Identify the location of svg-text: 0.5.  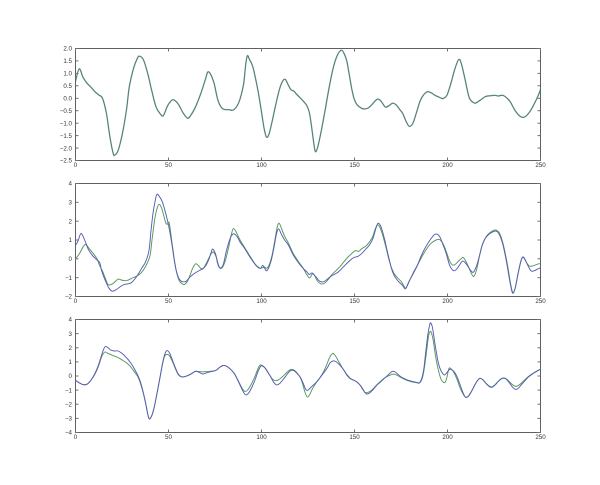
(67, 86).